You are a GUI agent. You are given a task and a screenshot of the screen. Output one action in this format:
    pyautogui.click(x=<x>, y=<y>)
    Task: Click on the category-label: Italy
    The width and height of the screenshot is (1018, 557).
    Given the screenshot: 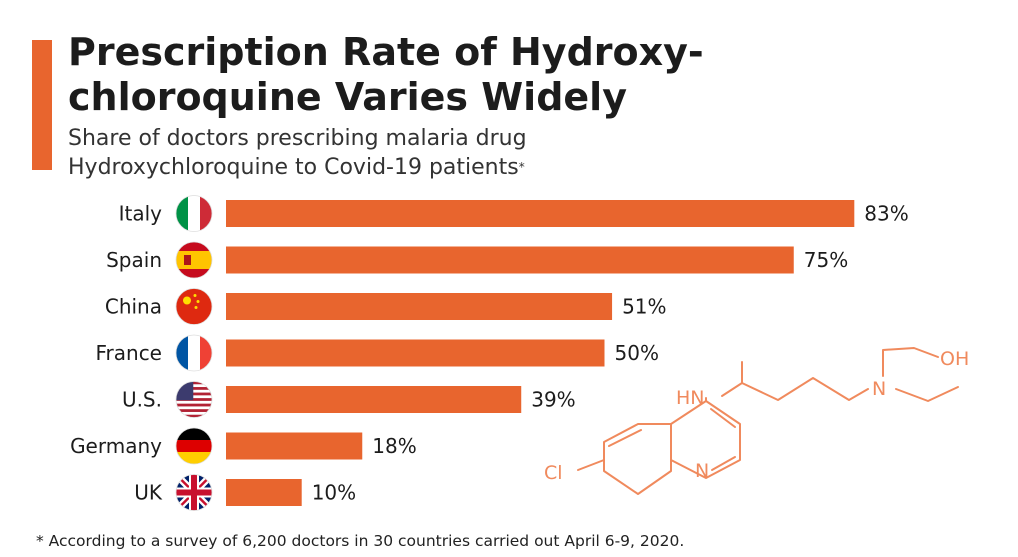 What is the action you would take?
    pyautogui.click(x=141, y=214)
    